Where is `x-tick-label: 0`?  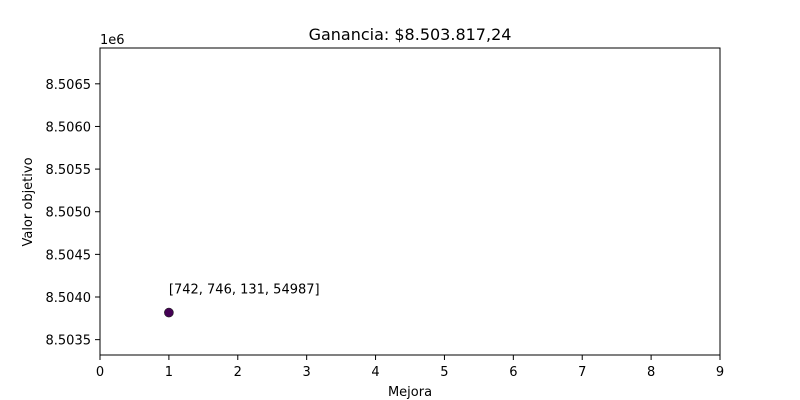
x-tick-label: 0 is located at coordinates (100, 372).